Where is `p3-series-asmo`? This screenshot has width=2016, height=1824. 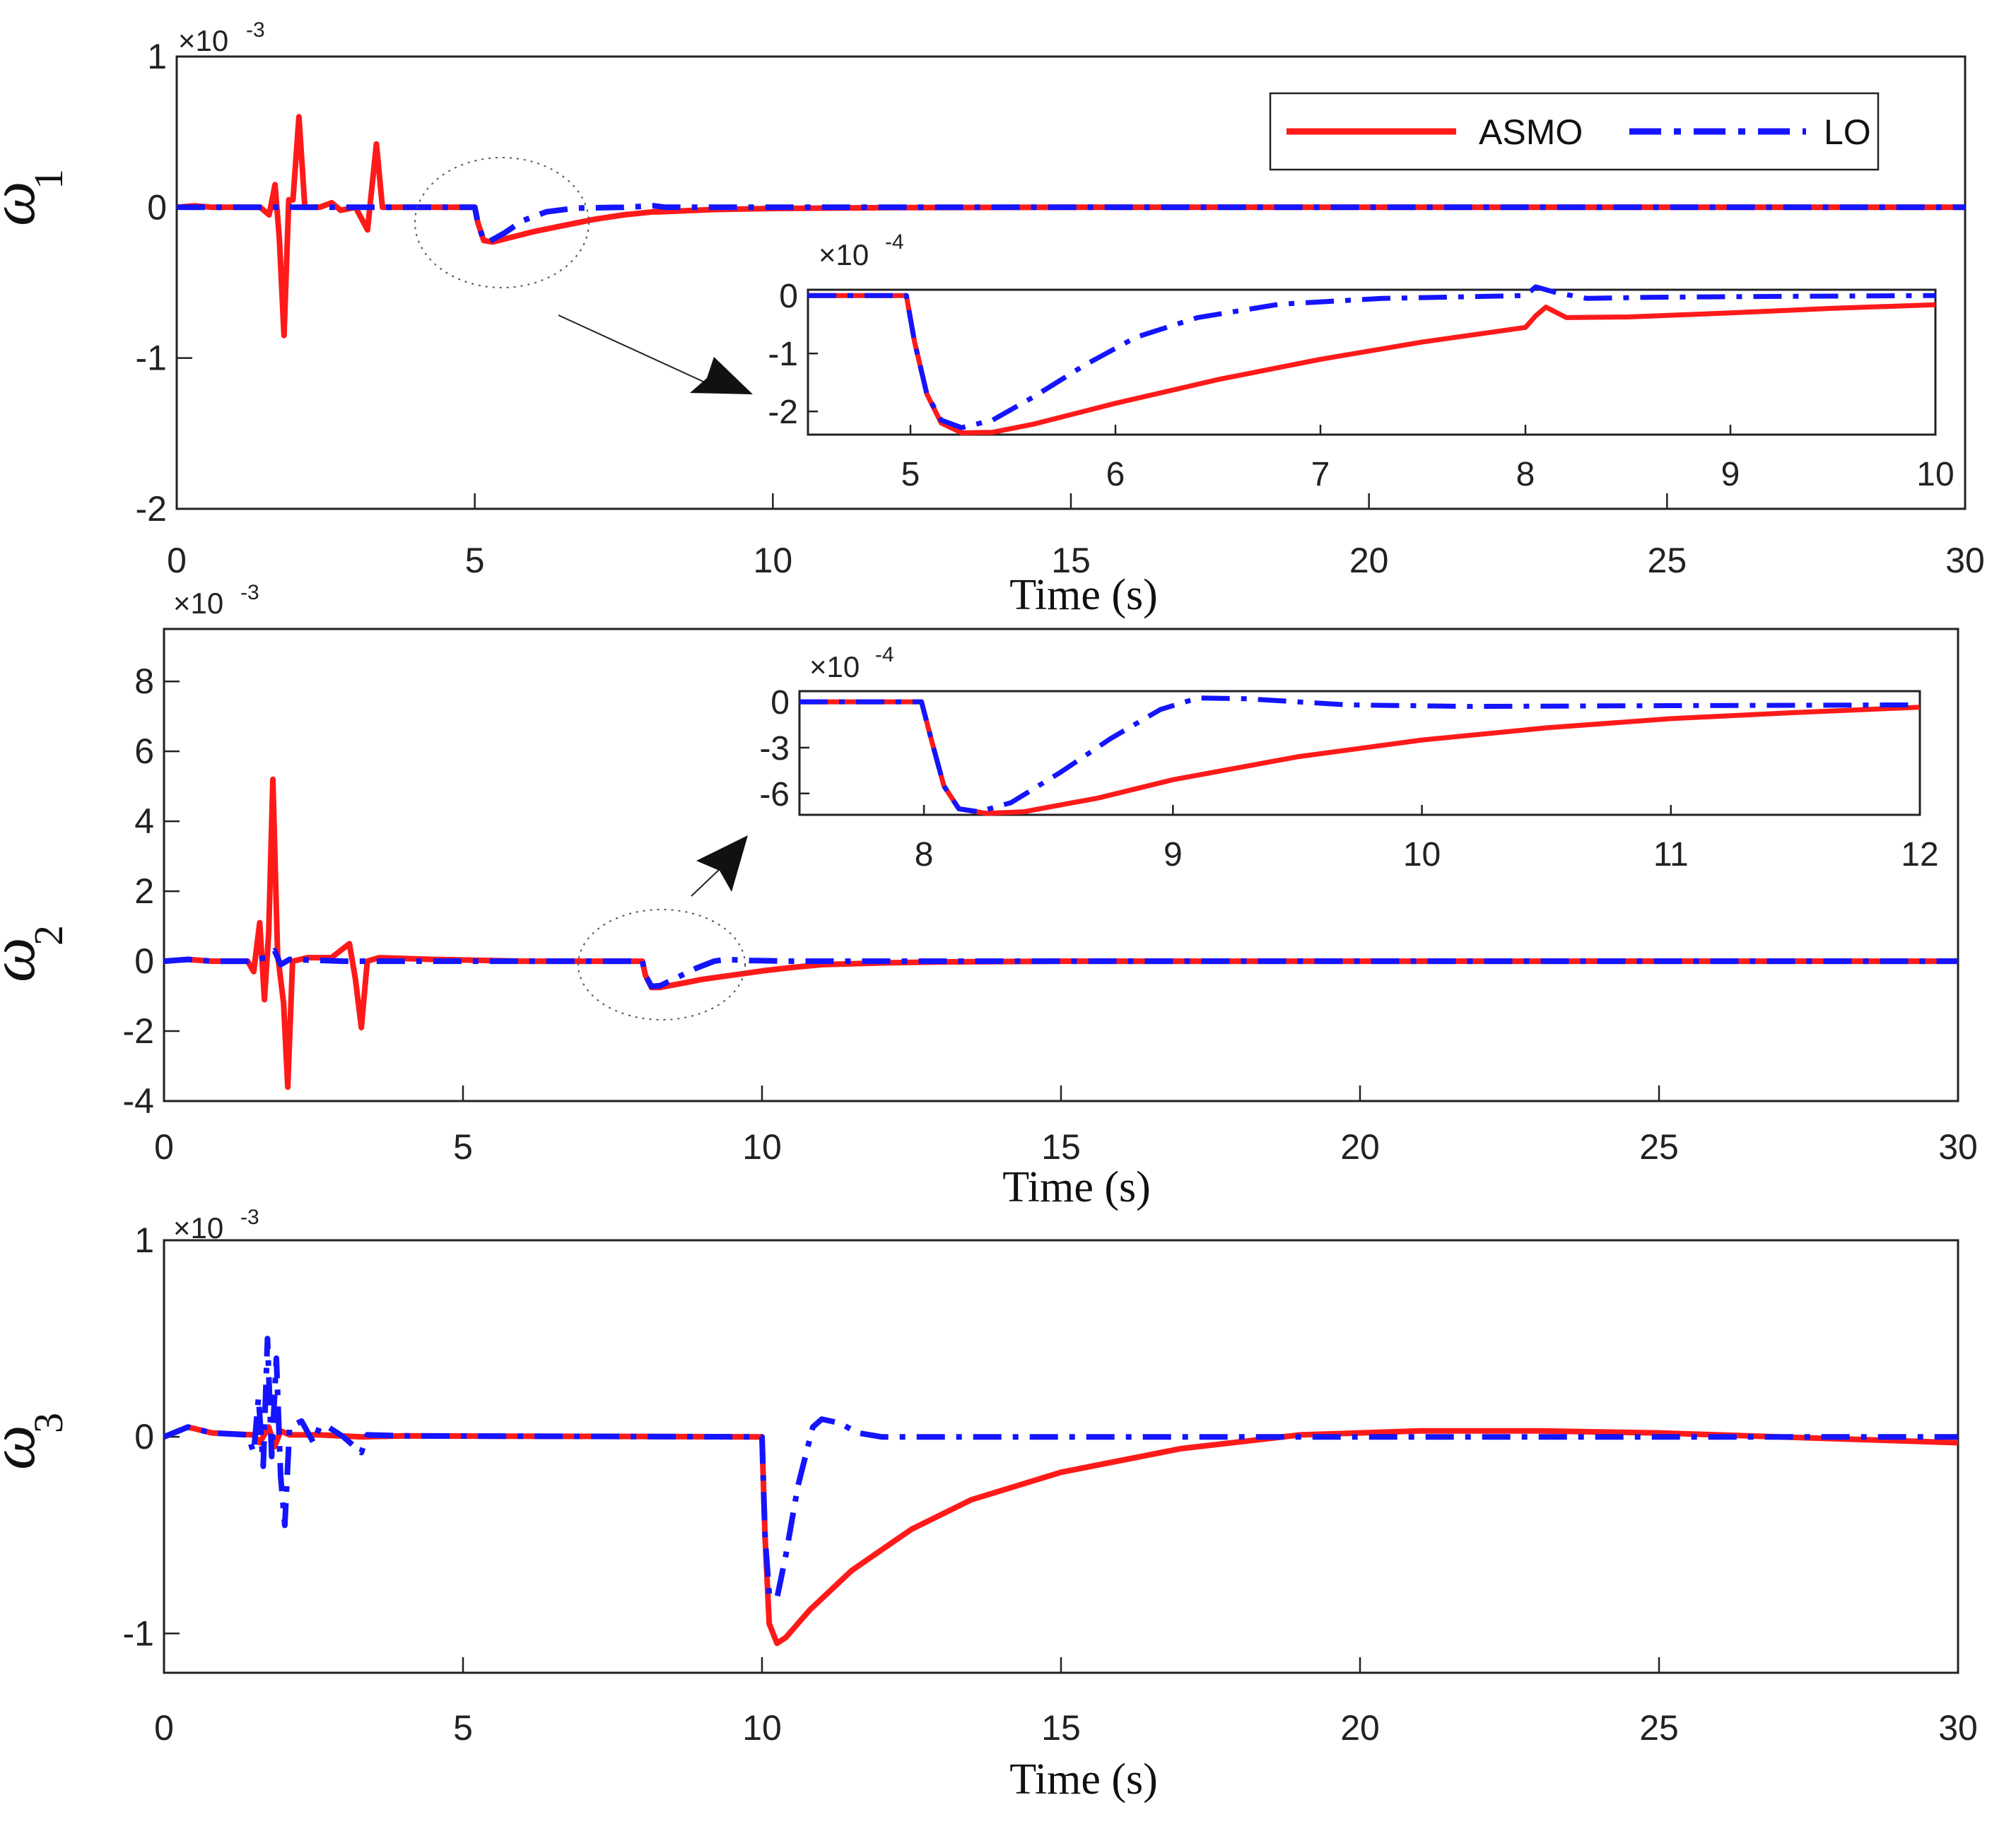
p3-series-asmo is located at coordinates (1061, 1535).